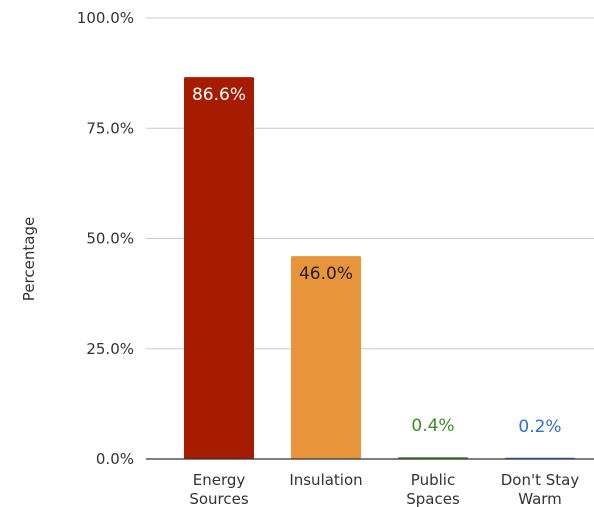  What do you see at coordinates (433, 480) in the screenshot?
I see `category-label: Public` at bounding box center [433, 480].